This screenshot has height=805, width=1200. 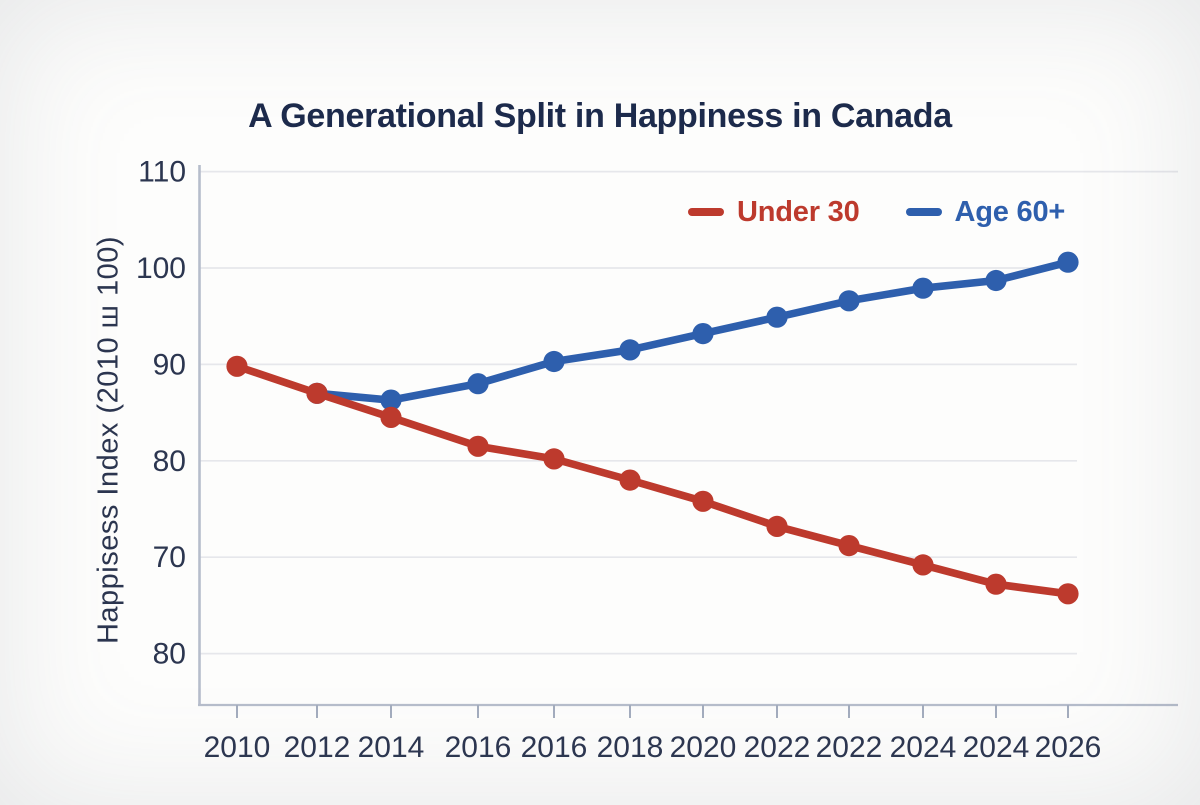 What do you see at coordinates (876, 212) in the screenshot?
I see `legend: Under 30 Age 60+` at bounding box center [876, 212].